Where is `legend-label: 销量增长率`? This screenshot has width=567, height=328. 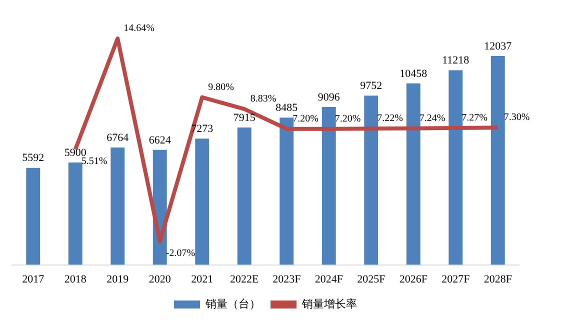 legend-label: 销量增长率 is located at coordinates (329, 303).